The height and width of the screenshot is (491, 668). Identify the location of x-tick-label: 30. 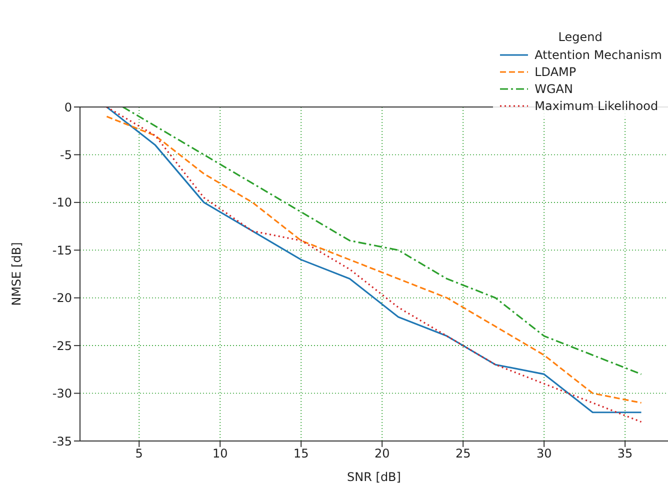
(544, 453).